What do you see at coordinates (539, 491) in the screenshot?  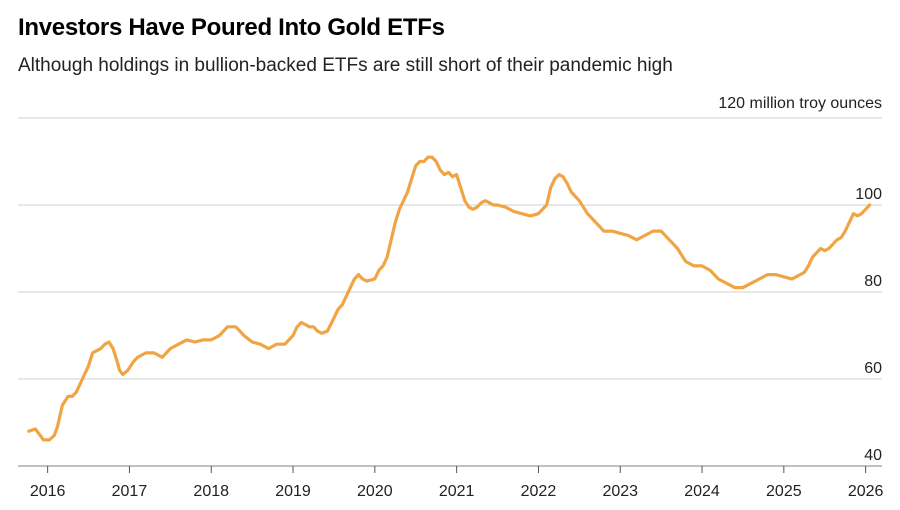 I see `x-tick-label-2022: 2022` at bounding box center [539, 491].